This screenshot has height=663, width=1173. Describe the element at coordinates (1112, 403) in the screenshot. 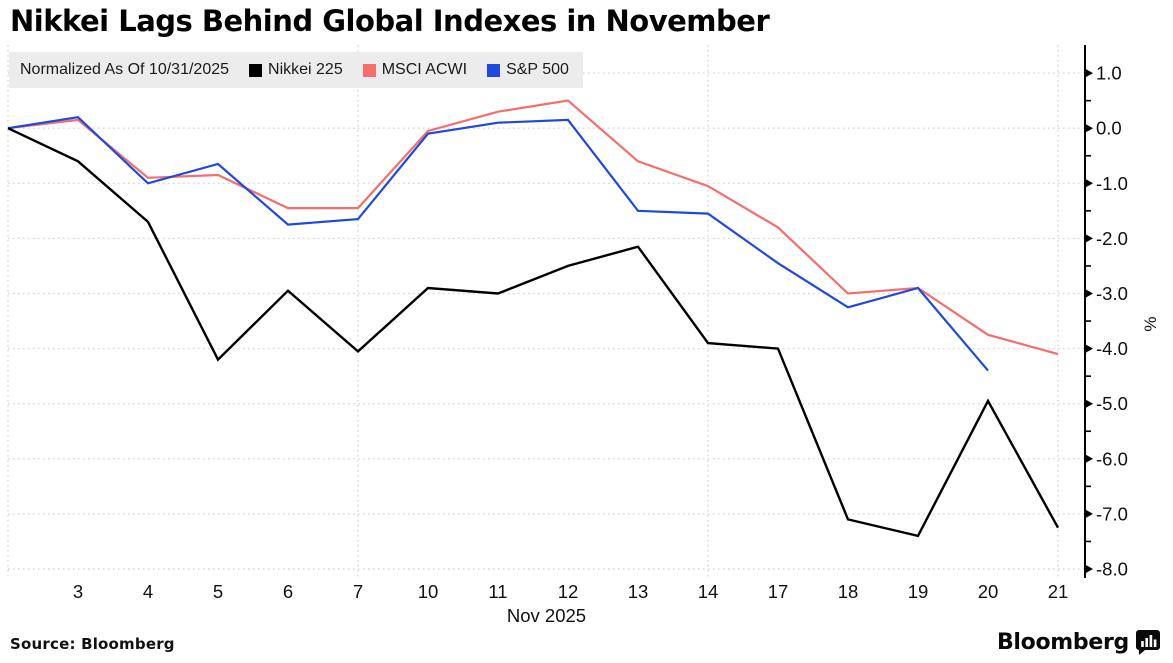

I see `y-tick-label: -5.0` at that location.